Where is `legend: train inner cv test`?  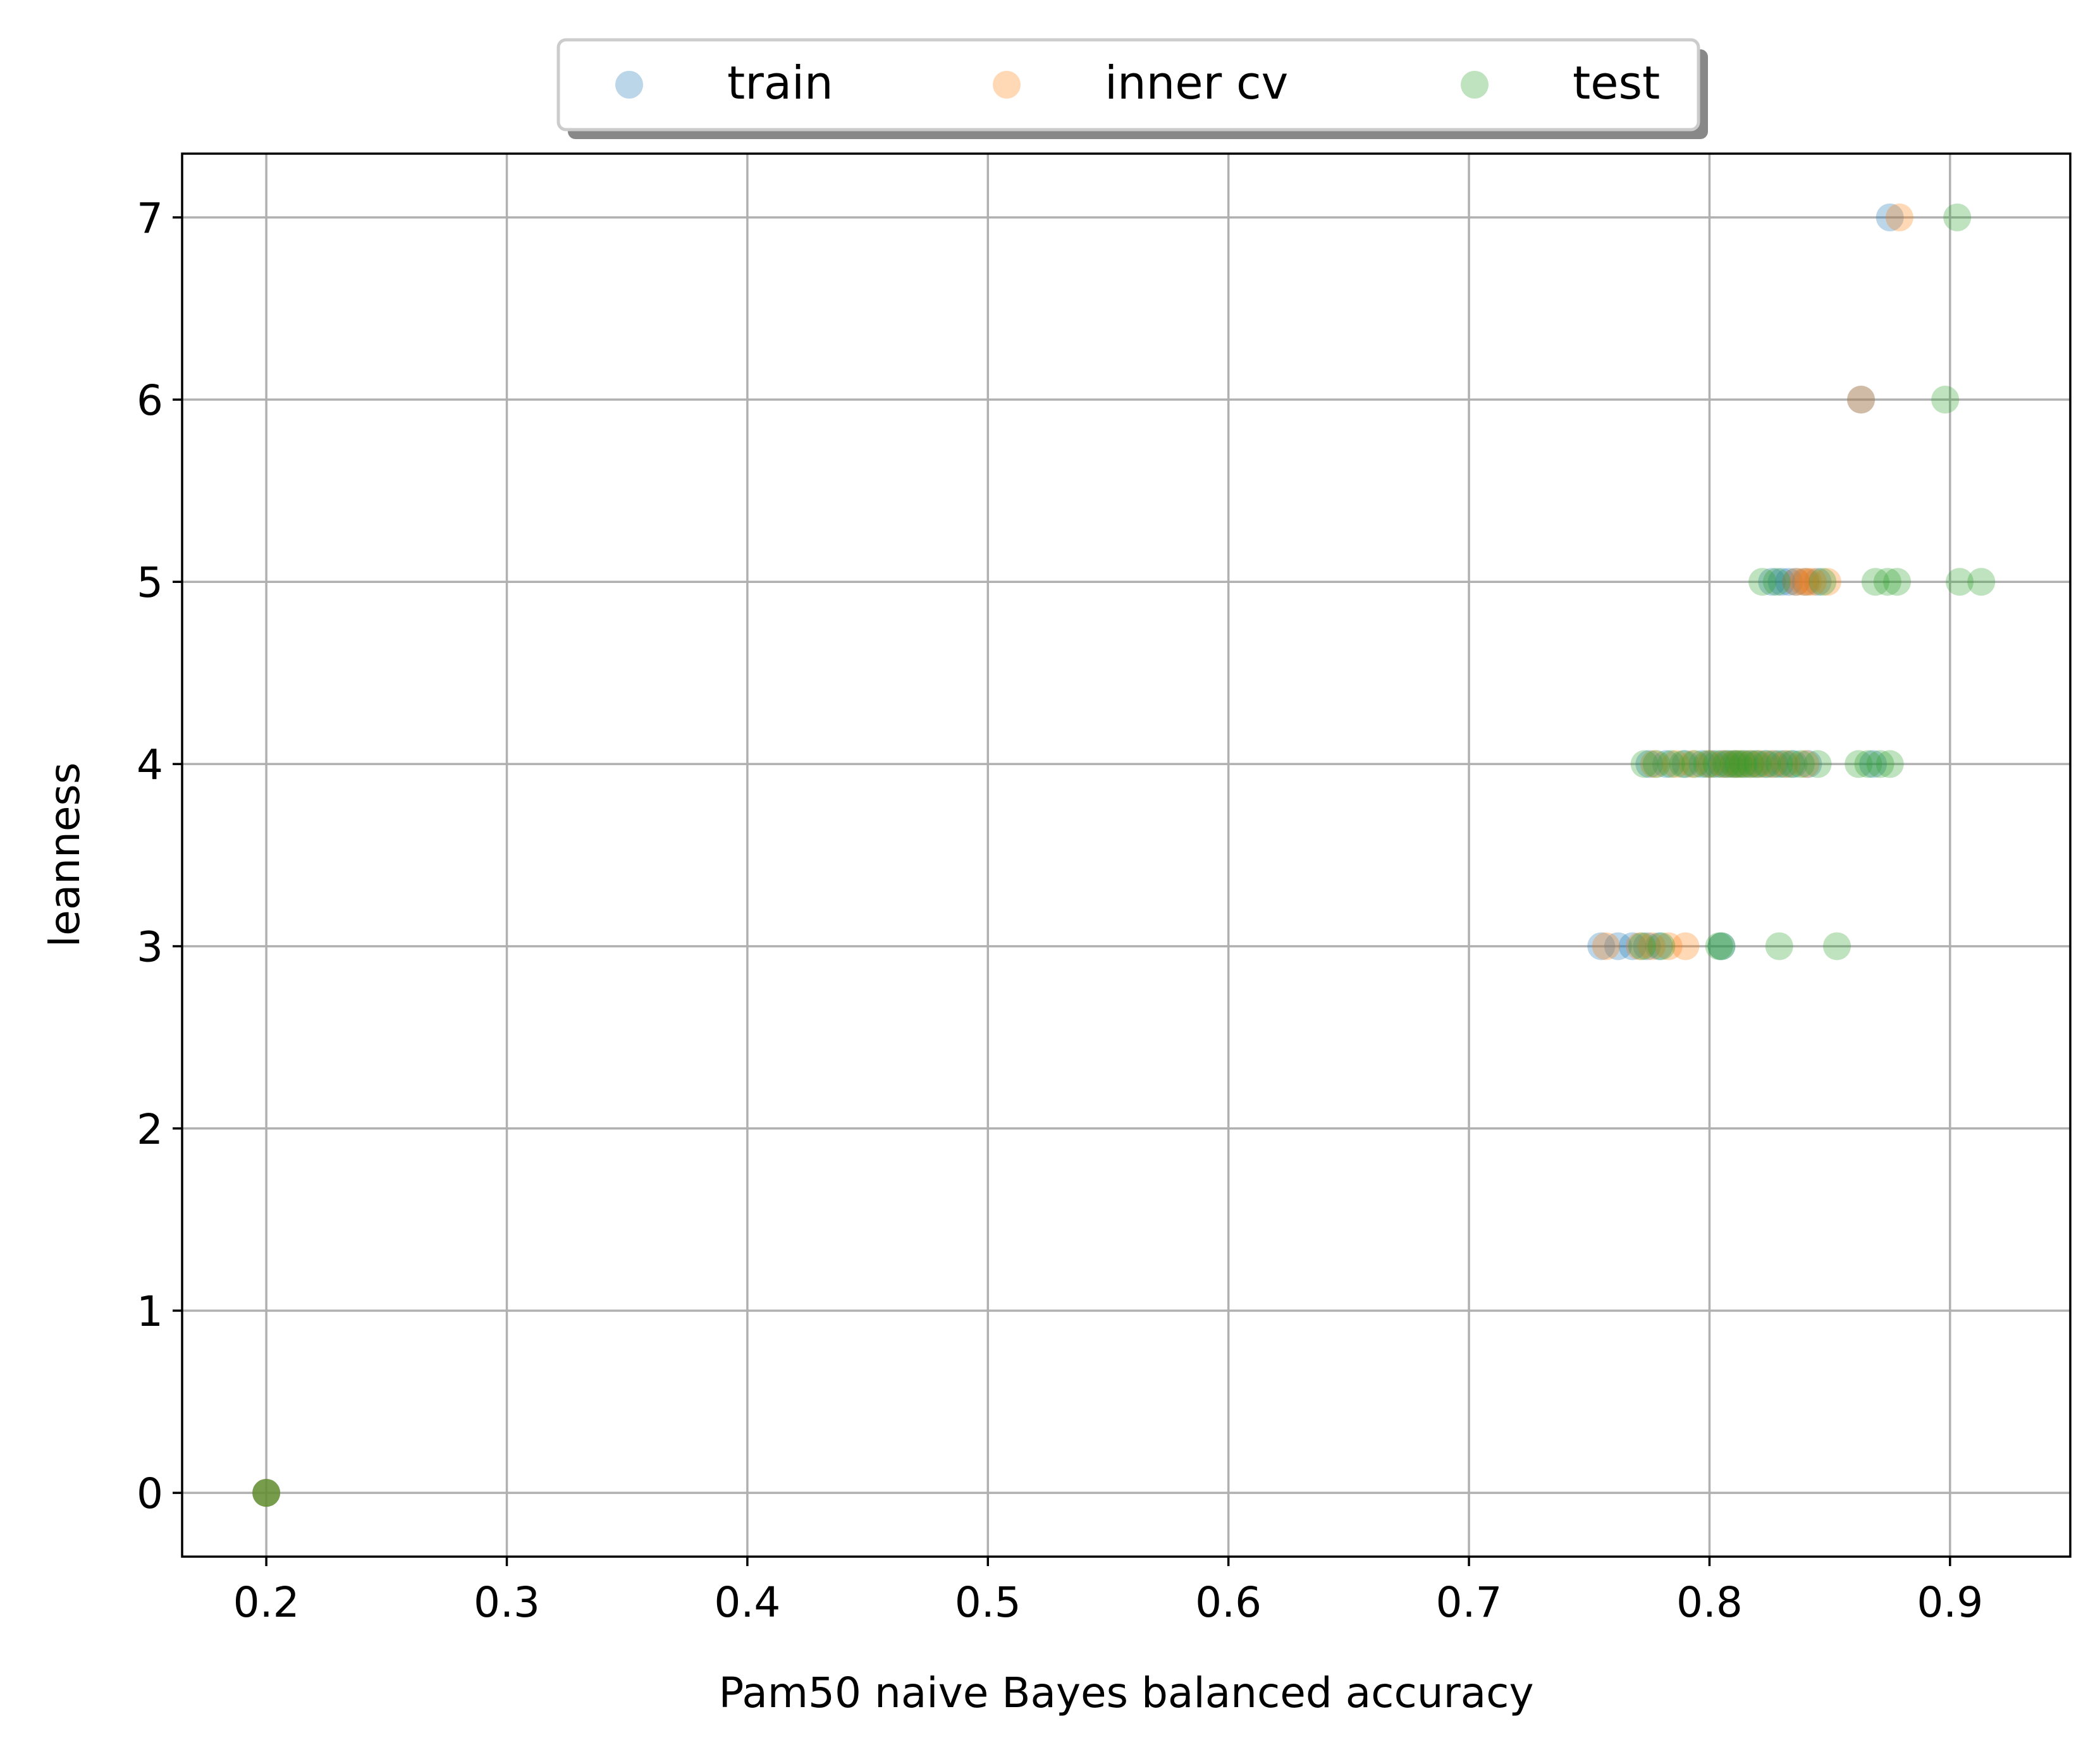
legend: train inner cv test is located at coordinates (1132, 88).